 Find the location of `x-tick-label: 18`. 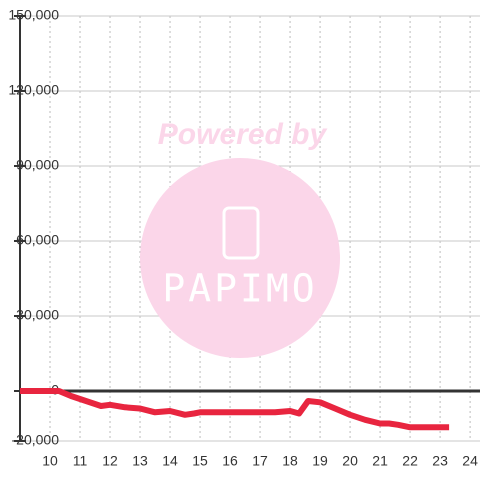

x-tick-label: 18 is located at coordinates (290, 461).